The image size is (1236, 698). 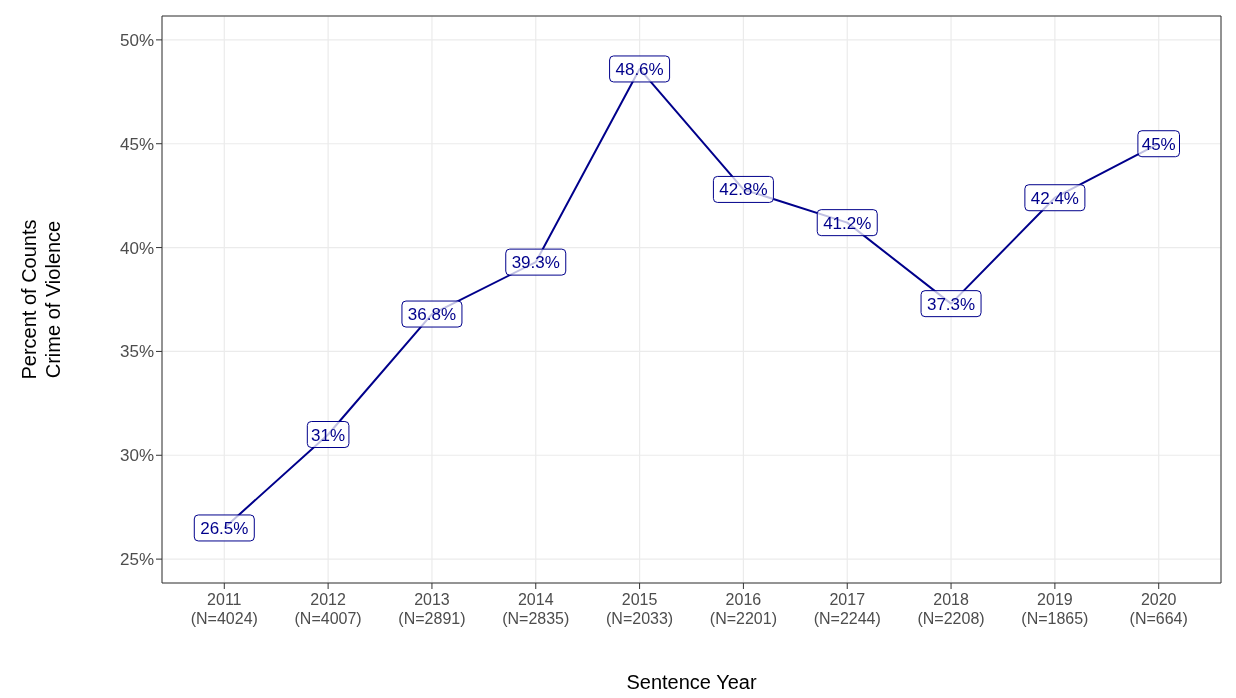 I want to click on x-tick-label: 2019 (N=1865), so click(x=1055, y=609).